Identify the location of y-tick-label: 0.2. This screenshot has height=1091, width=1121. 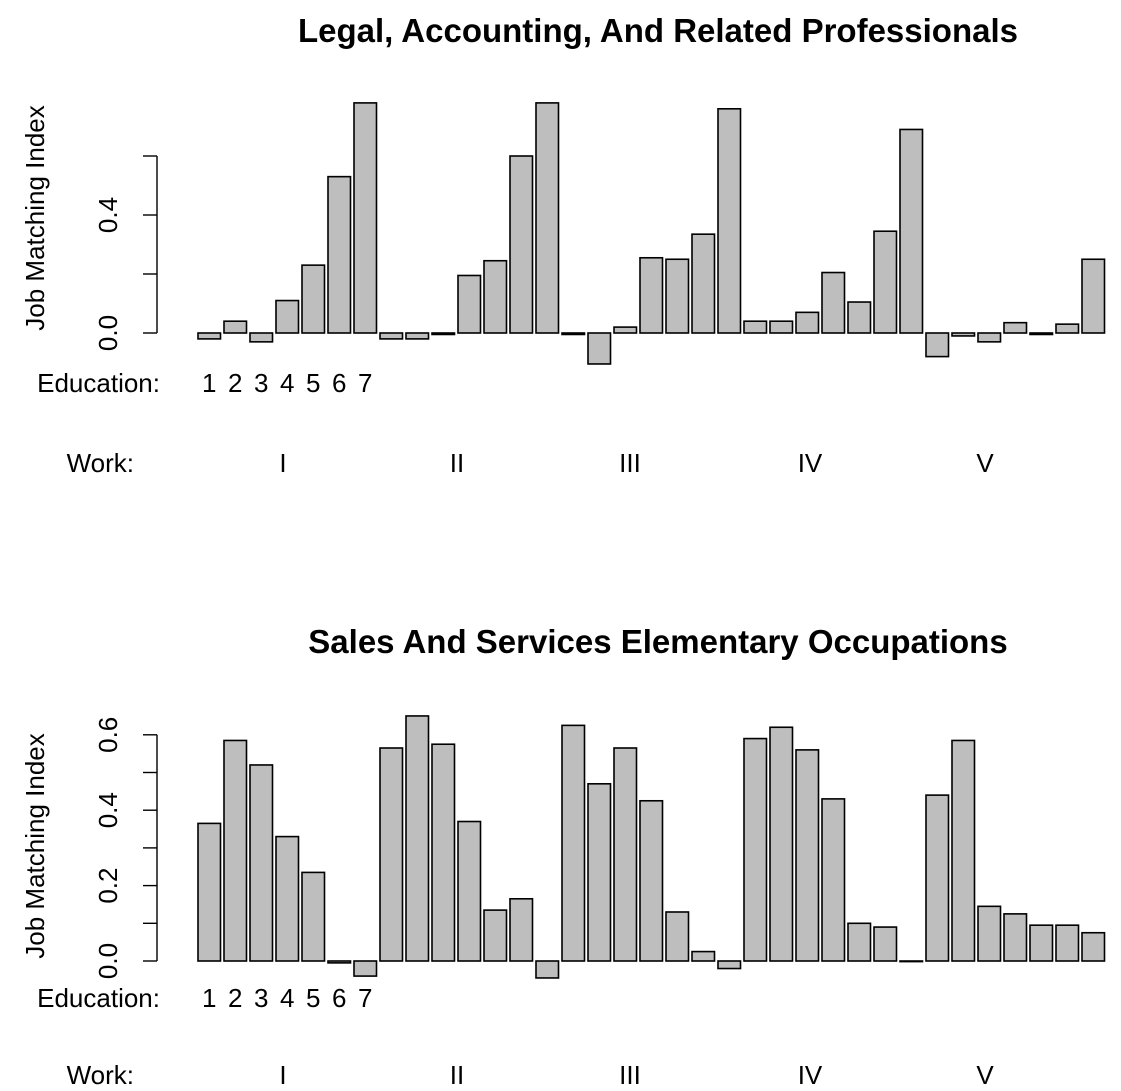
(108, 886).